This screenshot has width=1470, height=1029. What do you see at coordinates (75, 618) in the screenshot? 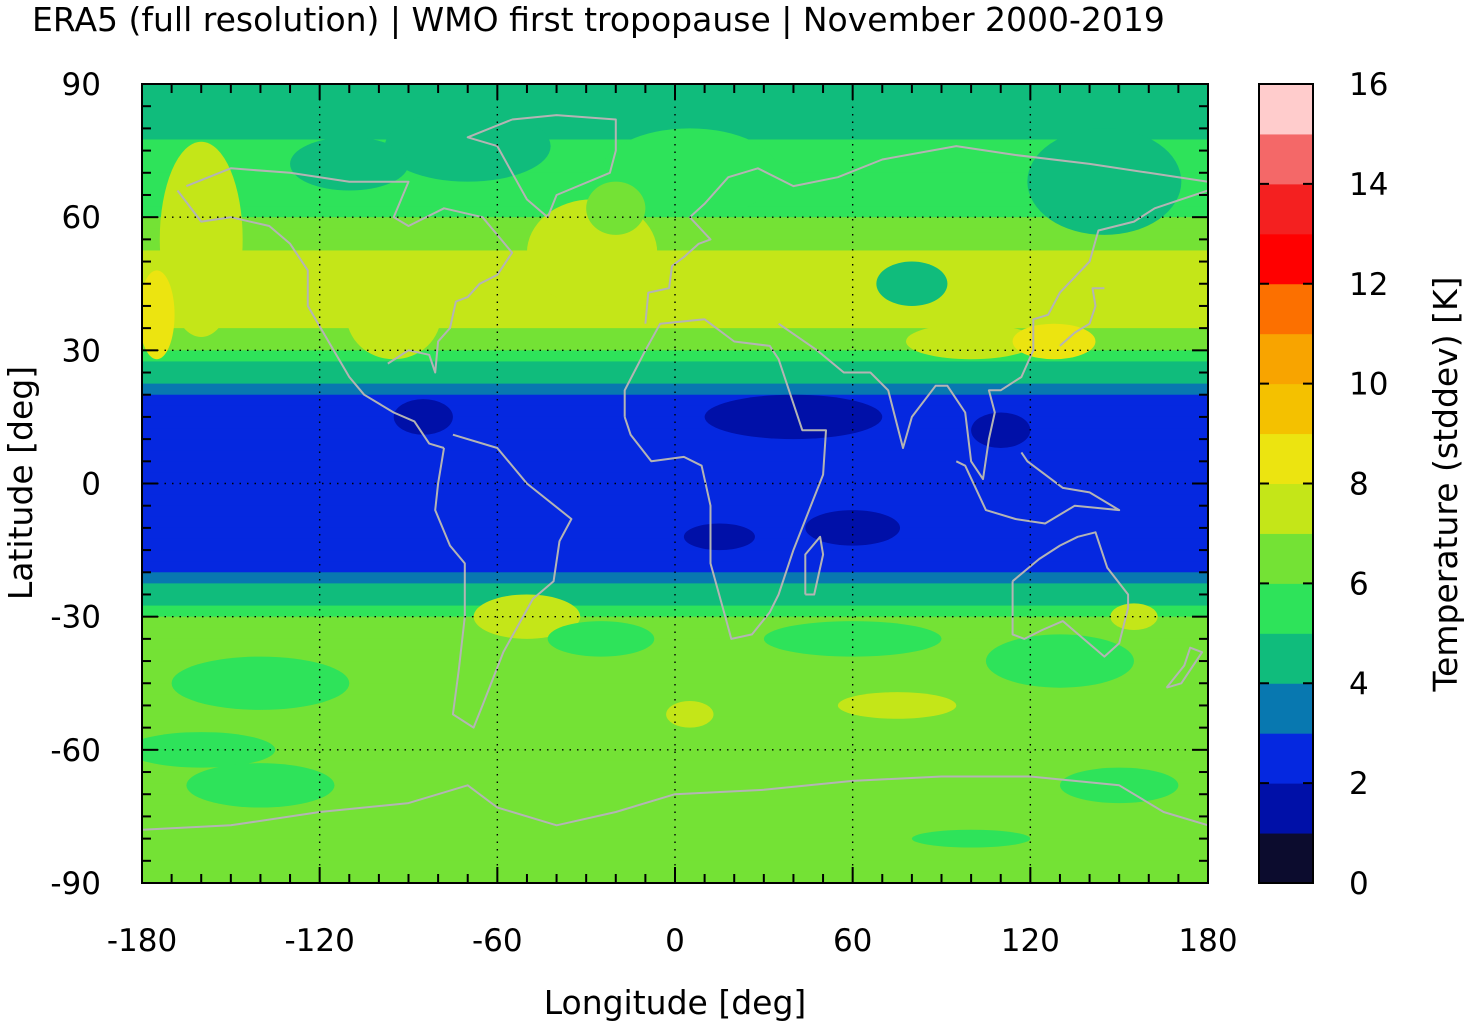
I see `y-tick-label: -30` at bounding box center [75, 618].